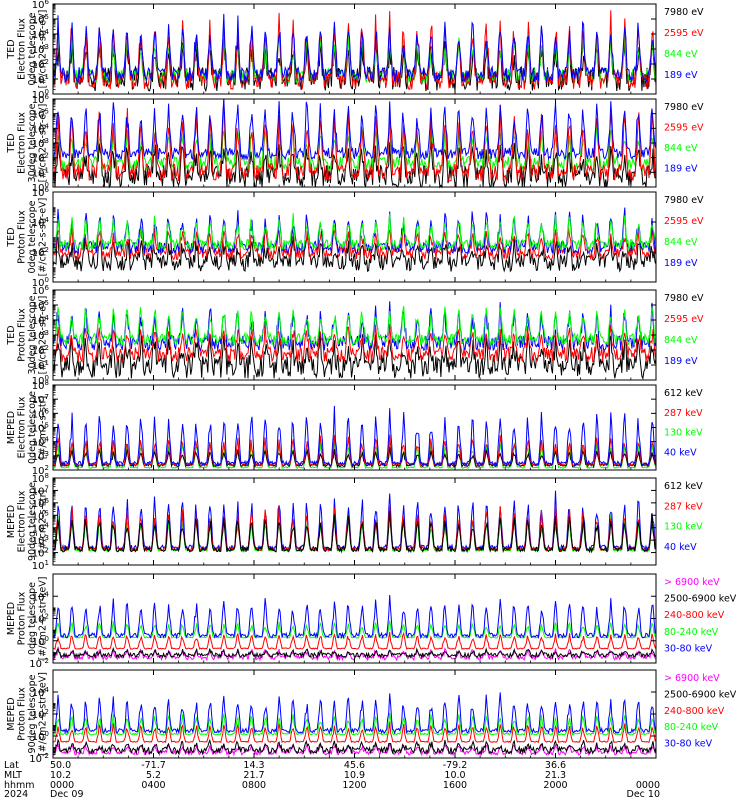  I want to click on legend-entry: > 6900 keV, so click(692, 582).